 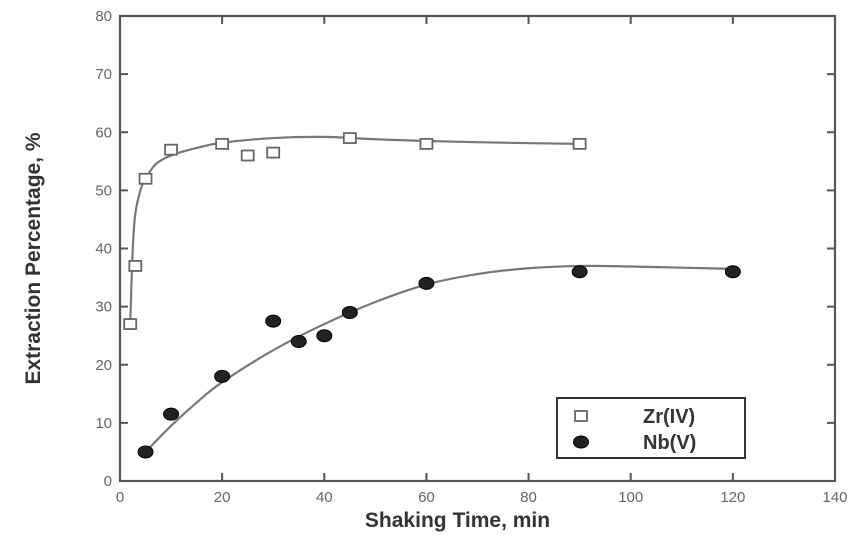 I want to click on legend-label: Zr(IV), so click(x=669, y=417).